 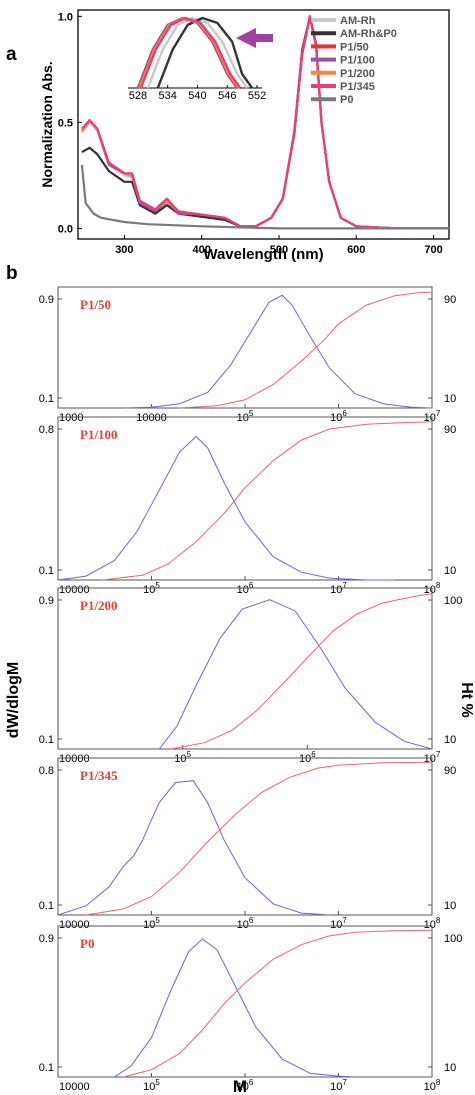 I want to click on legend-entry: P1/200, so click(x=357, y=74).